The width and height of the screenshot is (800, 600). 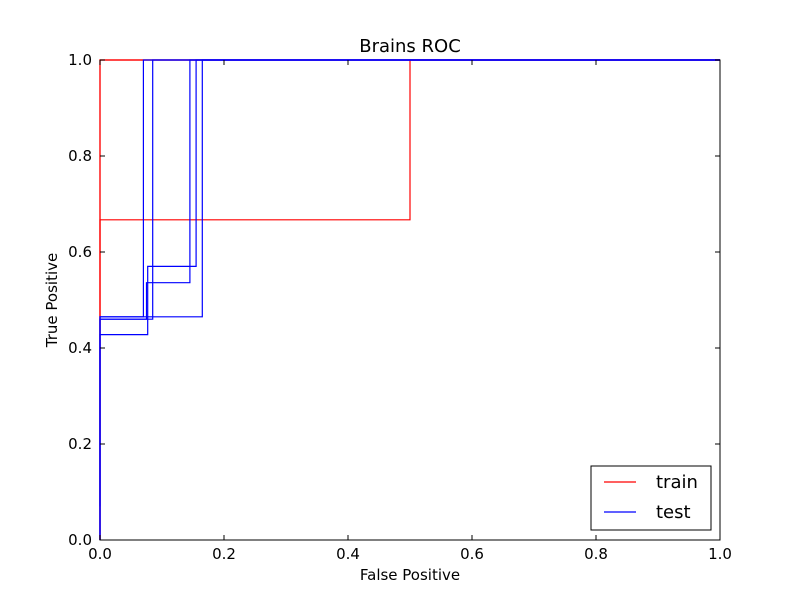 What do you see at coordinates (80, 60) in the screenshot?
I see `y-tick-label: 1.0` at bounding box center [80, 60].